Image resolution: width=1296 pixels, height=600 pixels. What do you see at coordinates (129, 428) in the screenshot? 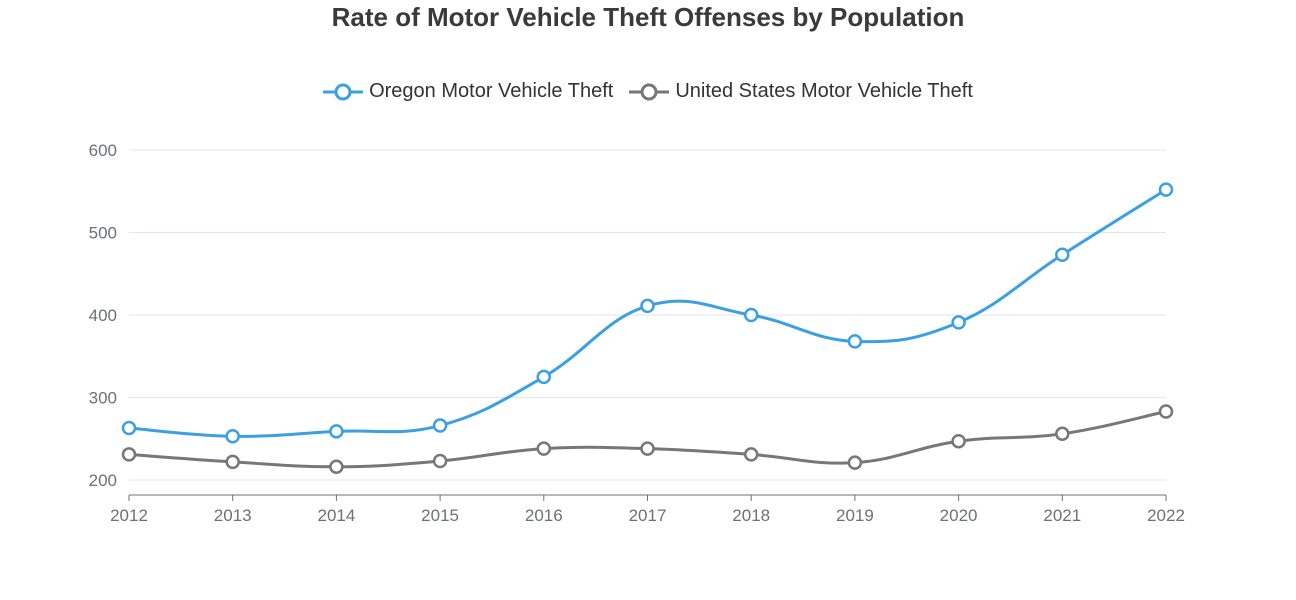
I see `point-oregon-2012` at bounding box center [129, 428].